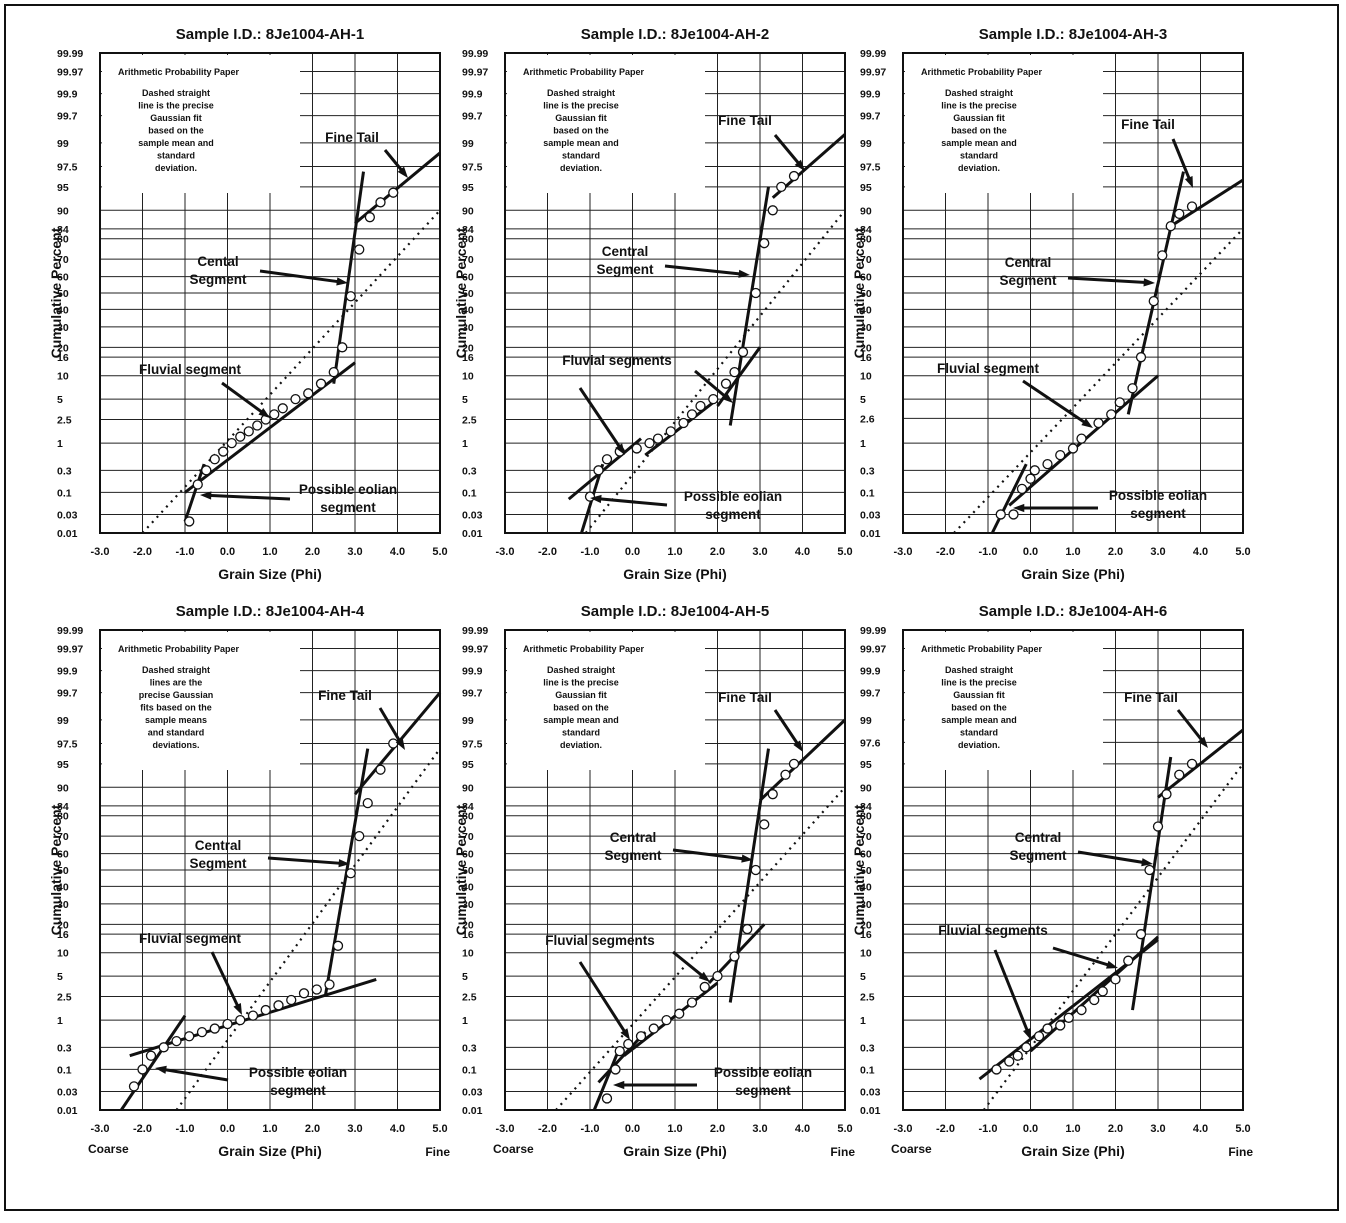  Describe the element at coordinates (270, 34) in the screenshot. I see `chart-title: Sample I.D.: 8Je1004-AH-1` at that location.